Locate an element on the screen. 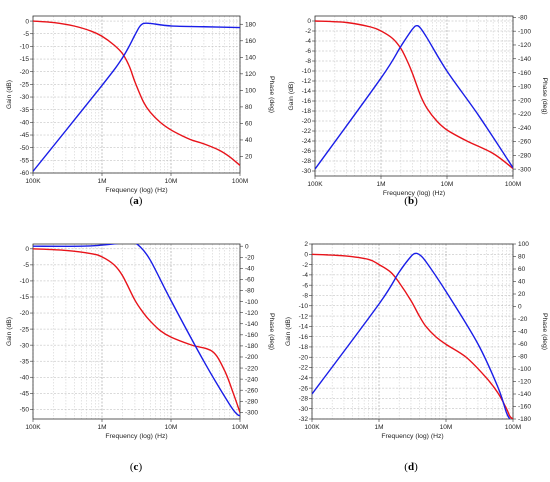 This screenshot has height=482, width=550. y-tick-label-right: -280 is located at coordinates (524, 156).